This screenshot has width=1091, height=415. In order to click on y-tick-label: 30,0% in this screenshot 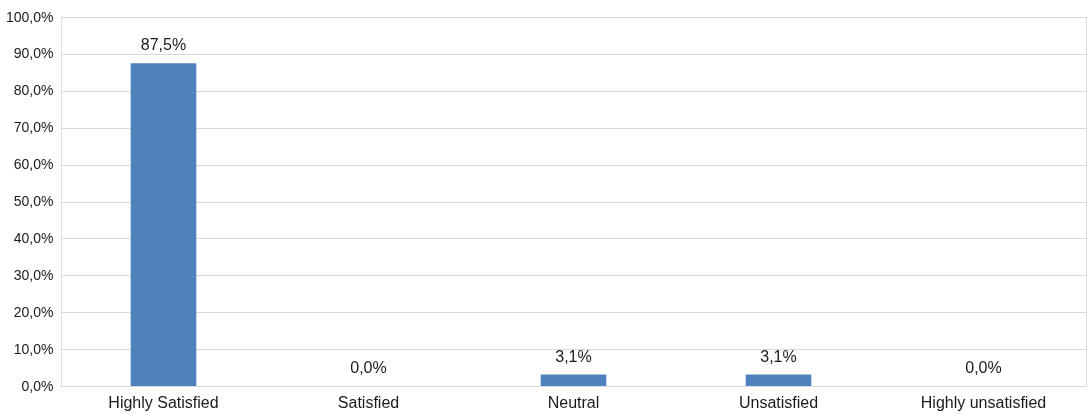, I will do `click(33, 274)`.